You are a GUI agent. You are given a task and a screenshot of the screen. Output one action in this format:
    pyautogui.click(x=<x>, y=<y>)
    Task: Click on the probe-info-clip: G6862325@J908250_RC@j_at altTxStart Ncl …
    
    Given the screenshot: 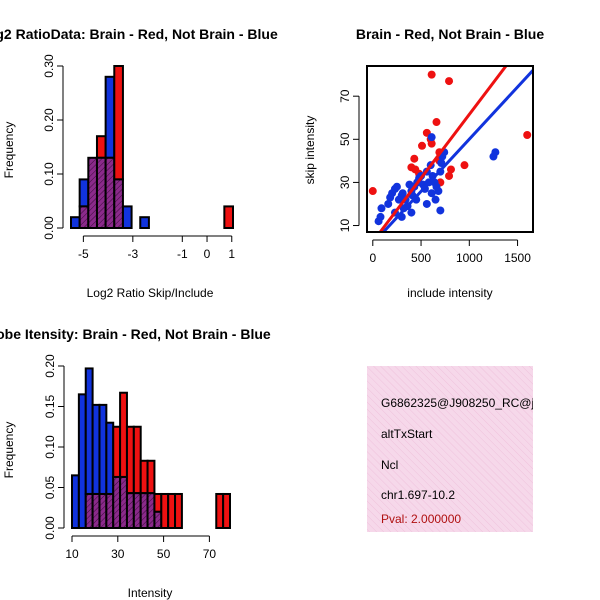 What is the action you would take?
    pyautogui.click(x=466, y=461)
    